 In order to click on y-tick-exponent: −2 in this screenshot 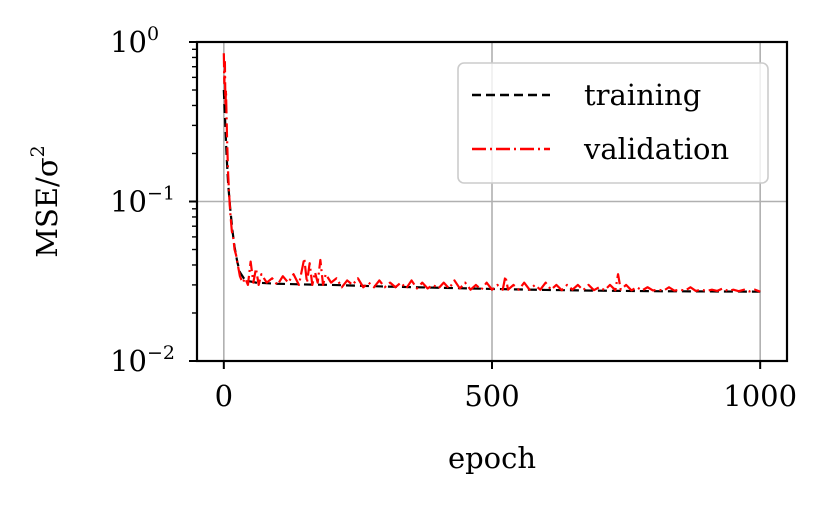, I will do `click(161, 353)`.